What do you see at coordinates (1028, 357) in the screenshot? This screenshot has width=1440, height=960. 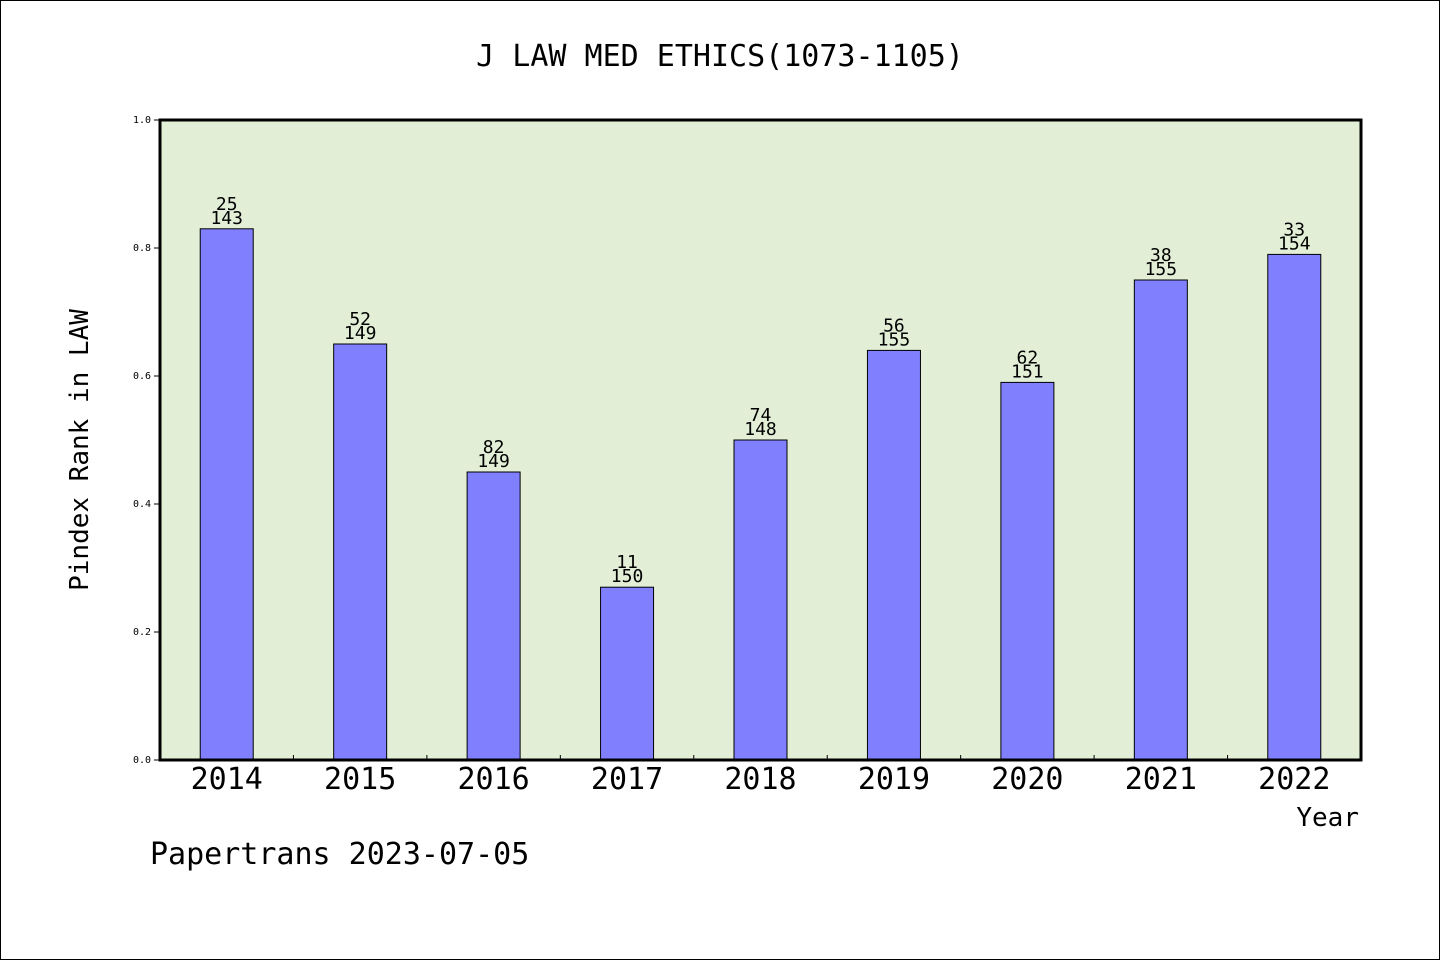 I see `bar-rank-label: 62` at bounding box center [1028, 357].